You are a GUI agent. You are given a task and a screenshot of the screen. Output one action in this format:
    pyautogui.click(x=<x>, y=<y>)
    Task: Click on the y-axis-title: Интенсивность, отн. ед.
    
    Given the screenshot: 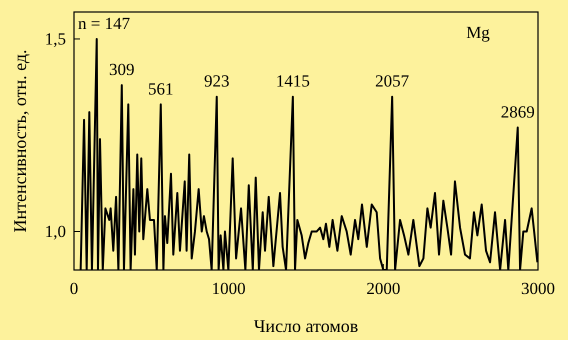 What is the action you would take?
    pyautogui.click(x=20, y=141)
    